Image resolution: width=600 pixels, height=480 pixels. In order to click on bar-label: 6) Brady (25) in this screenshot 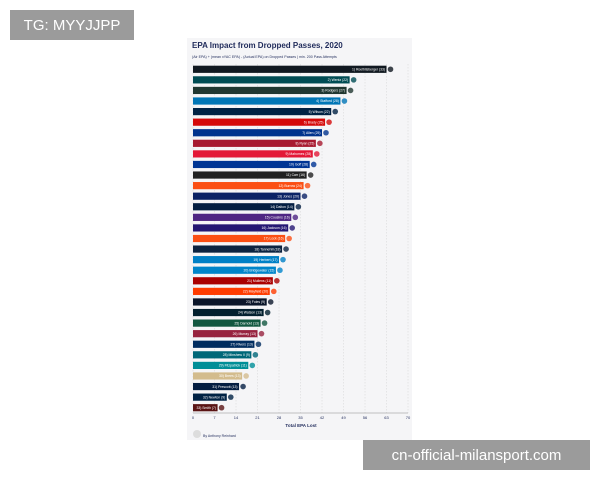, I will do `click(314, 122)`.